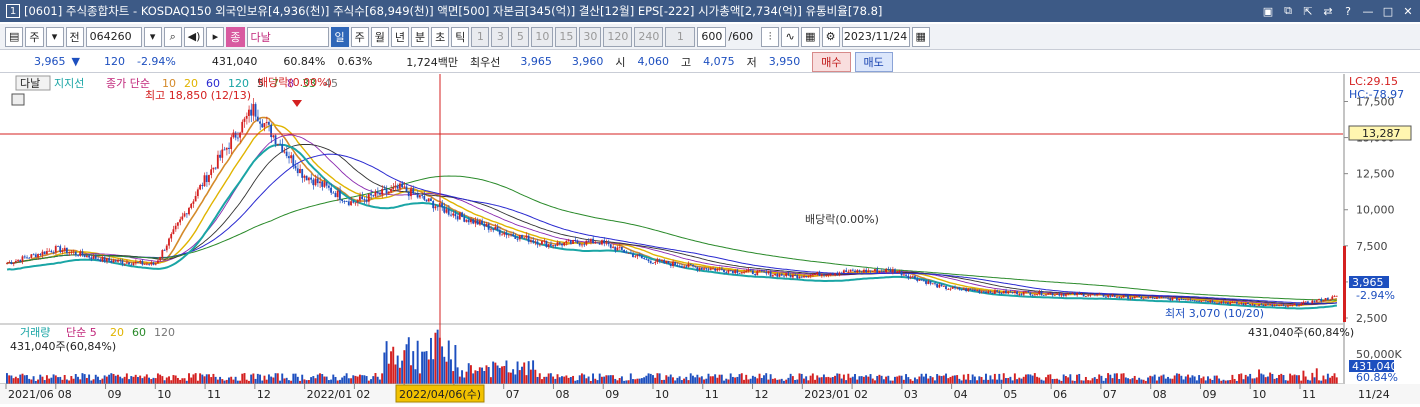  I want to click on open-label: 시, so click(620, 62).